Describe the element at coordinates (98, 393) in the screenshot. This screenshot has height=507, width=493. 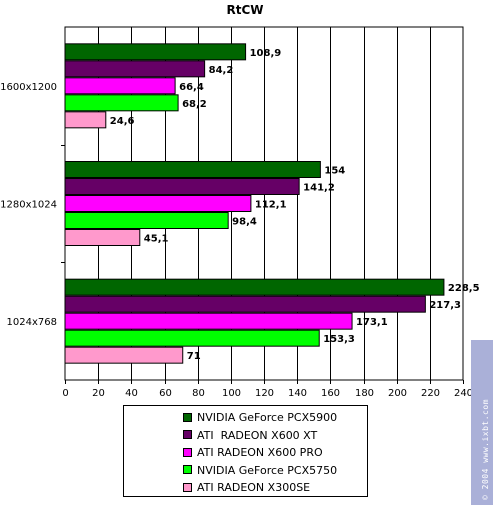
I see `x-tick-label: 20` at that location.